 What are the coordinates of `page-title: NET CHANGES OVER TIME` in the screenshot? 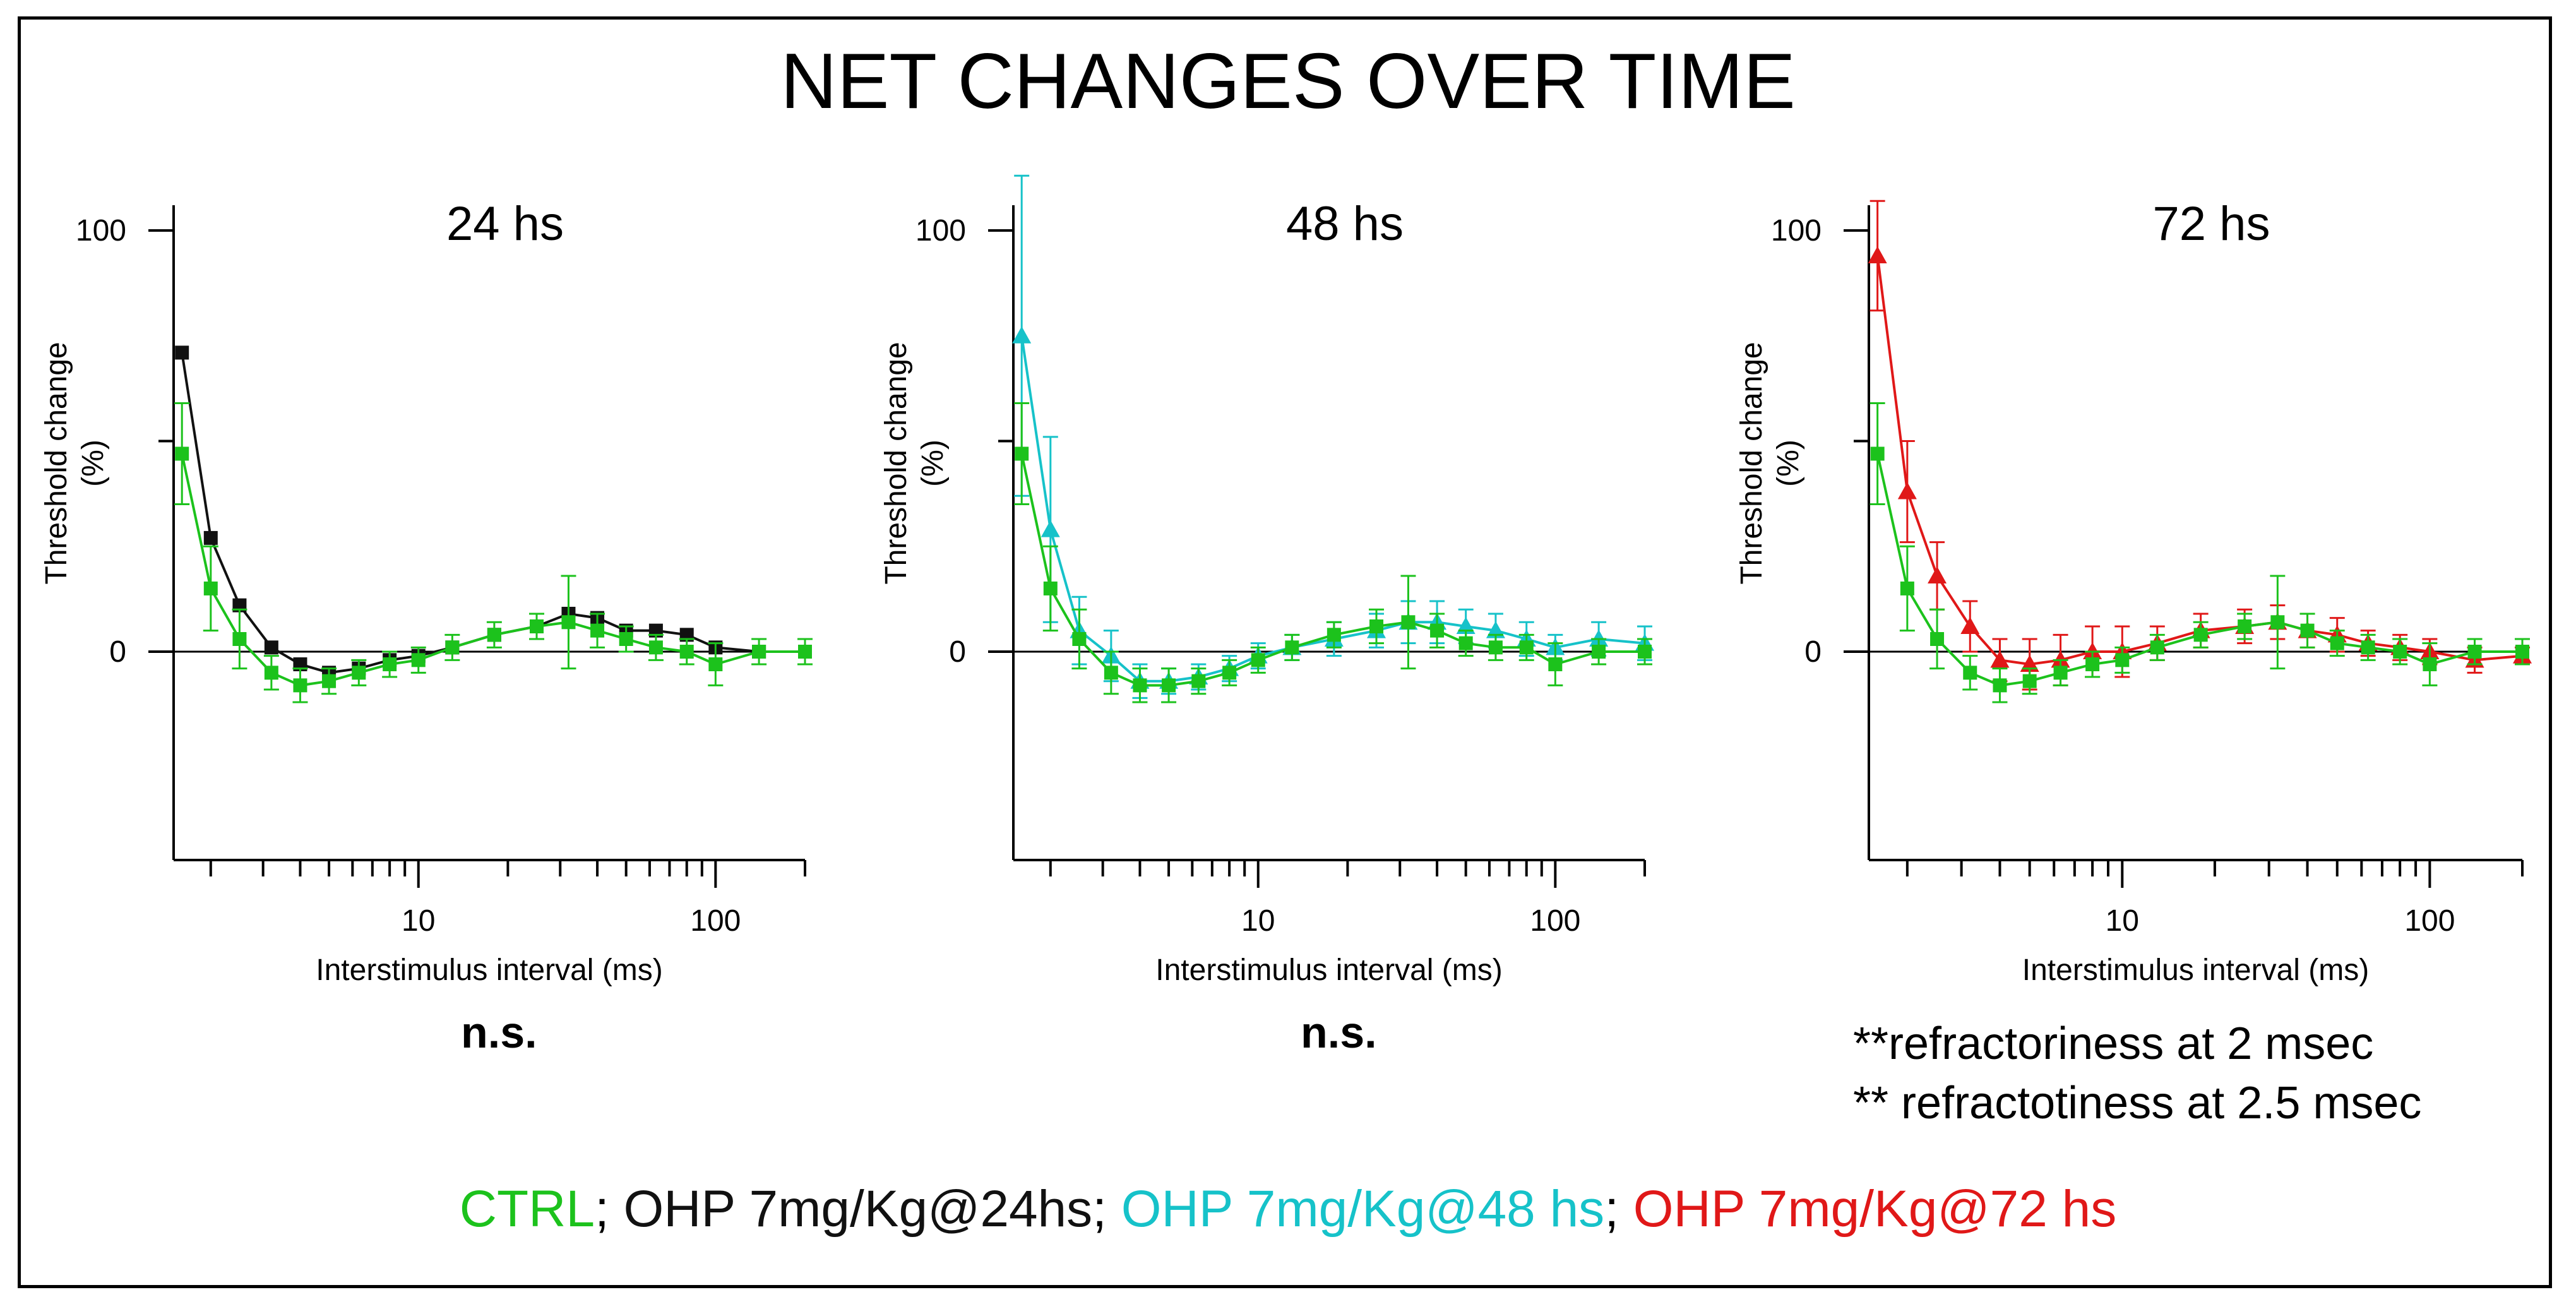 It's located at (1288, 81).